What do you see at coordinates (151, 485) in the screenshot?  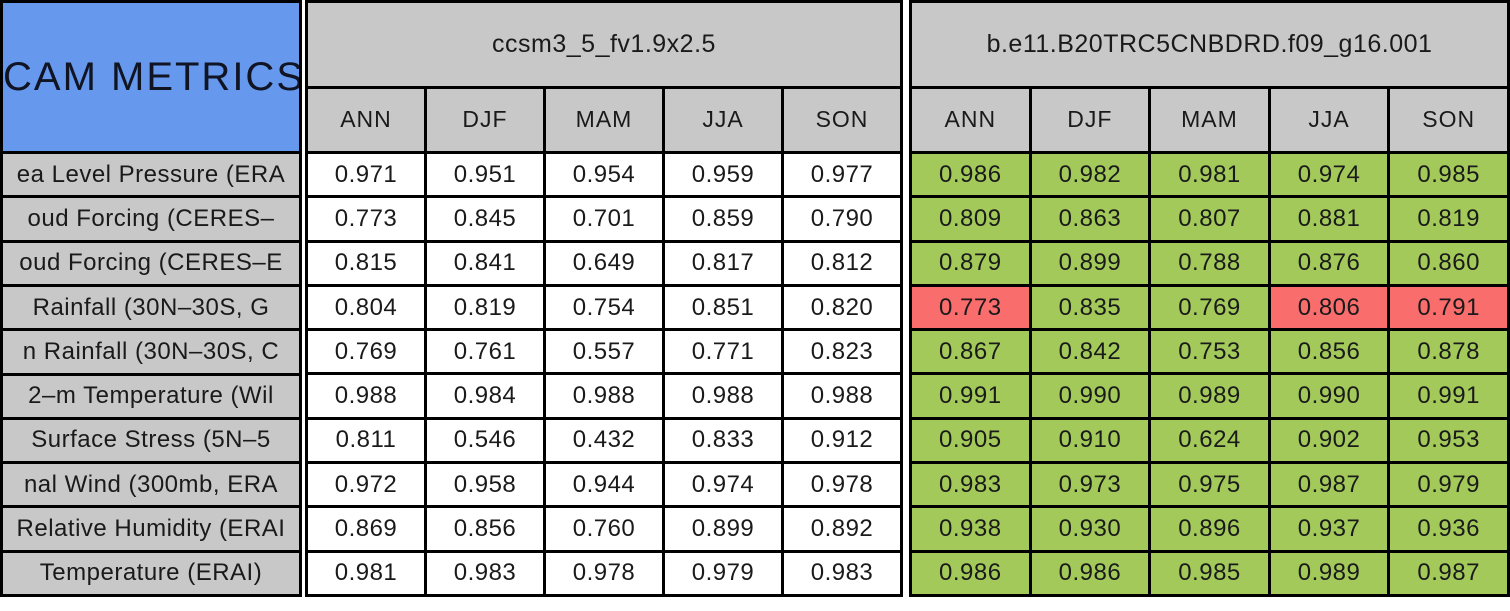 I see `row-label-zonal-wind: nal Wind (300mb, ERA` at bounding box center [151, 485].